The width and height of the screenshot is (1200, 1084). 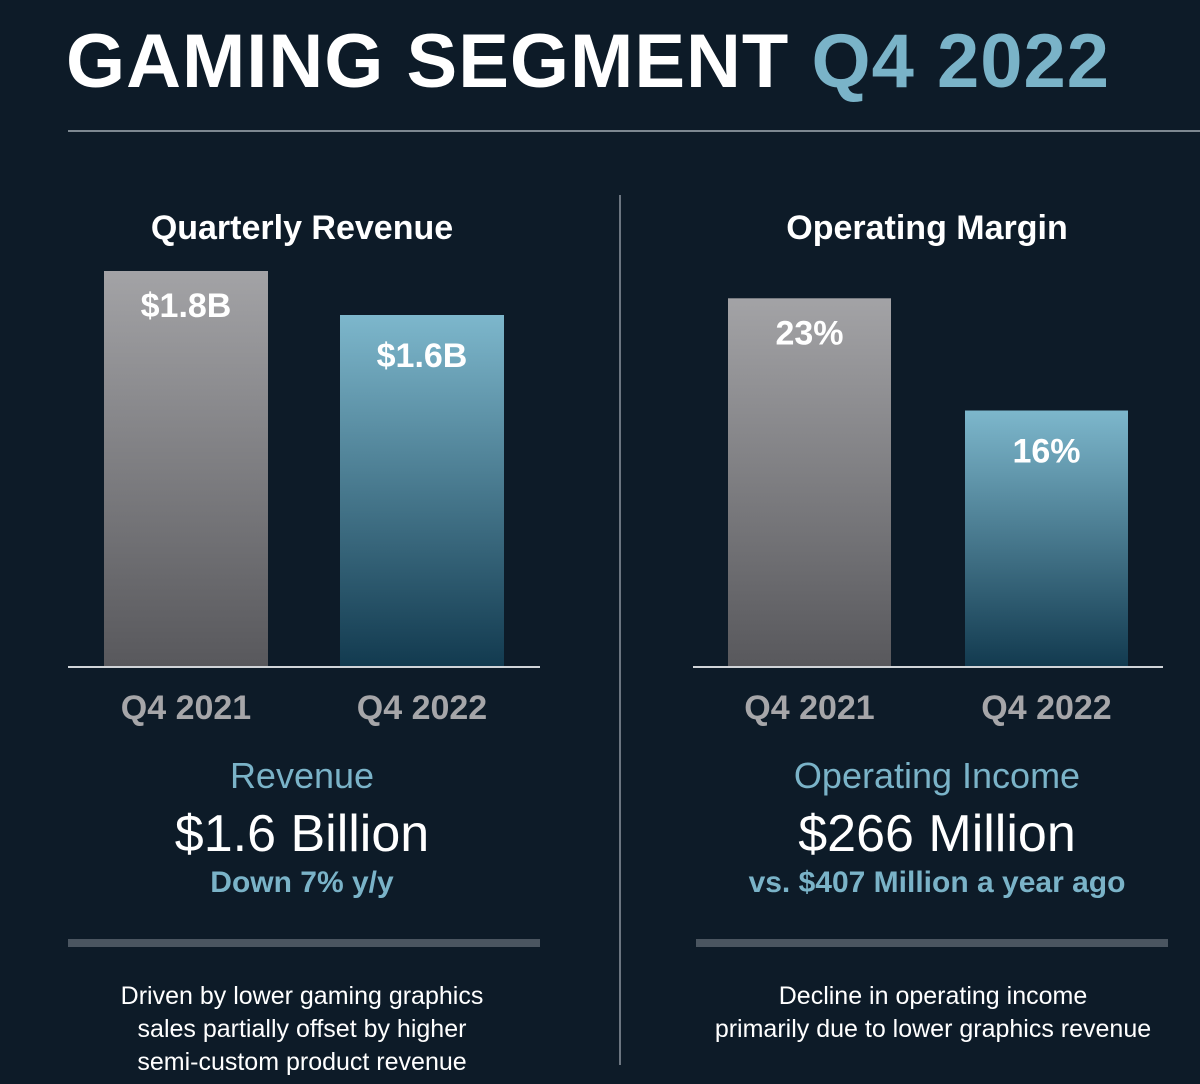 I want to click on page-title: GAMING SEGMENT Q4 2022, so click(x=588, y=62).